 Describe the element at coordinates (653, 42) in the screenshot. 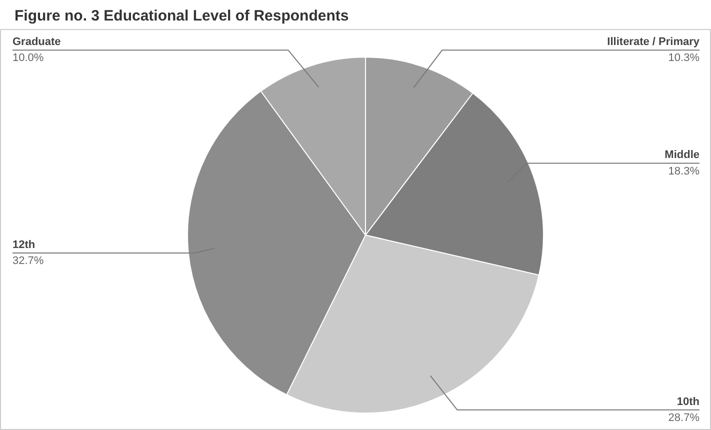

I see `slice-label: Illiterate / Primary` at that location.